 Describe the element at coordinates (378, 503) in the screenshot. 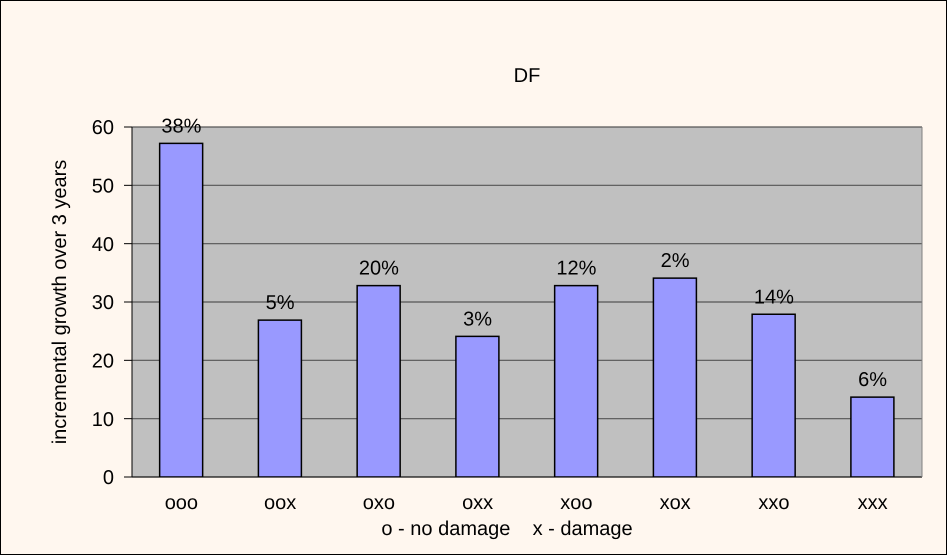

I see `x-tick-label: oxo` at that location.